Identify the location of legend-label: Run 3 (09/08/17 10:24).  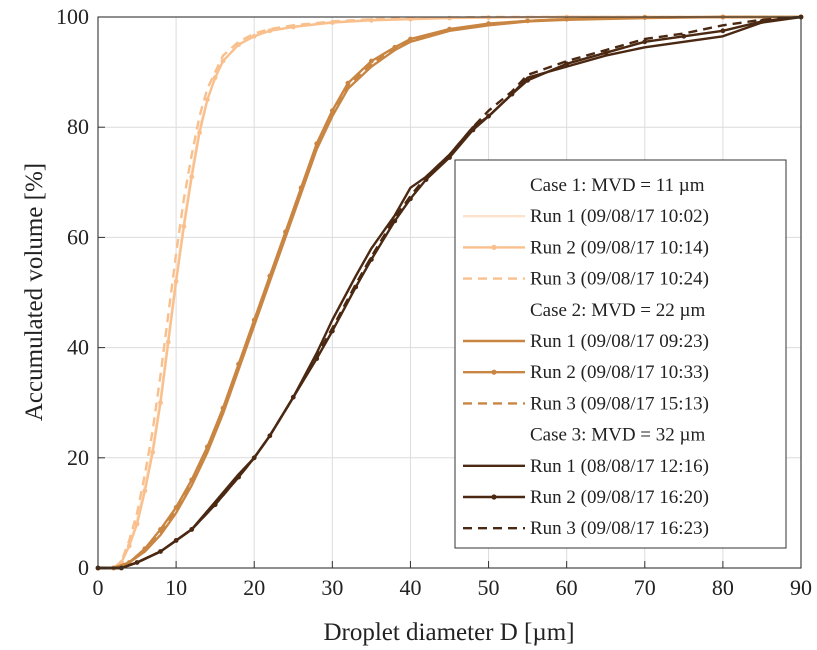
(619, 279).